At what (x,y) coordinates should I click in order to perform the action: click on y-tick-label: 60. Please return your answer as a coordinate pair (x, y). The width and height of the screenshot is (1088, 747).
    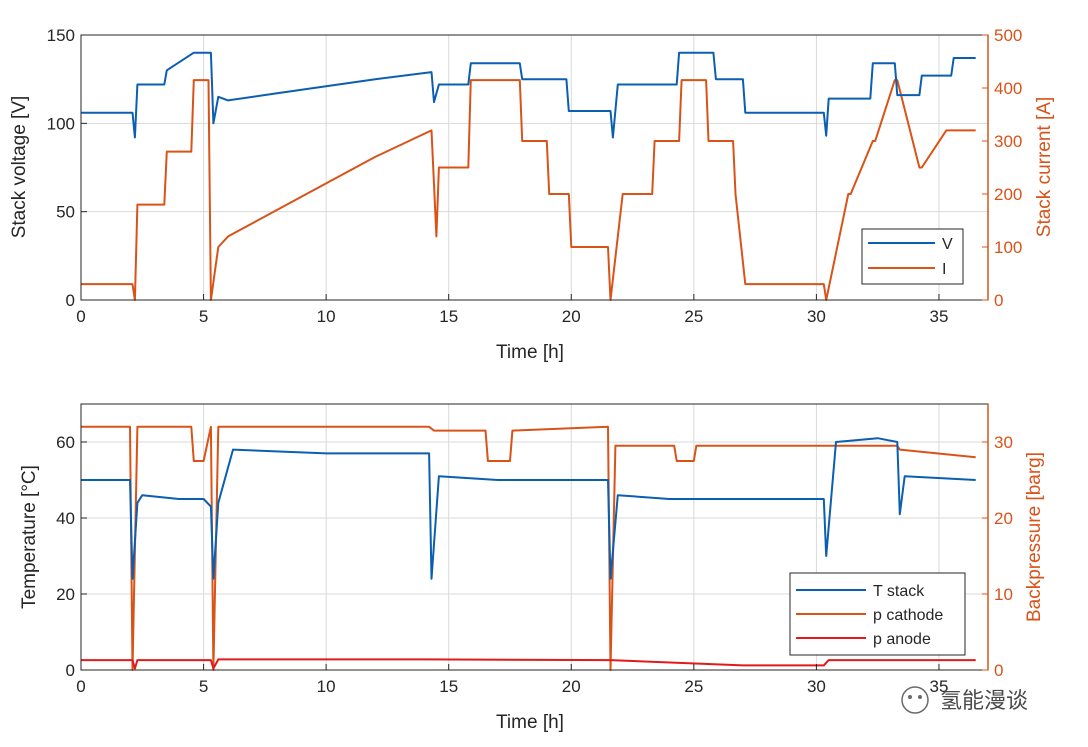
    Looking at the image, I should click on (65, 442).